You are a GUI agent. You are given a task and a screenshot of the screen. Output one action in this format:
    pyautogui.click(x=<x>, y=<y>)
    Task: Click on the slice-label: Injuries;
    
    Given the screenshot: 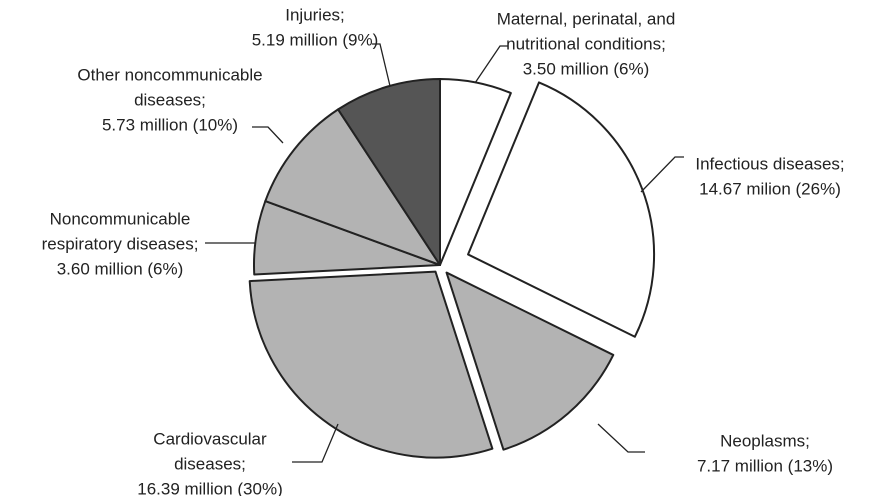 What is the action you would take?
    pyautogui.click(x=315, y=14)
    